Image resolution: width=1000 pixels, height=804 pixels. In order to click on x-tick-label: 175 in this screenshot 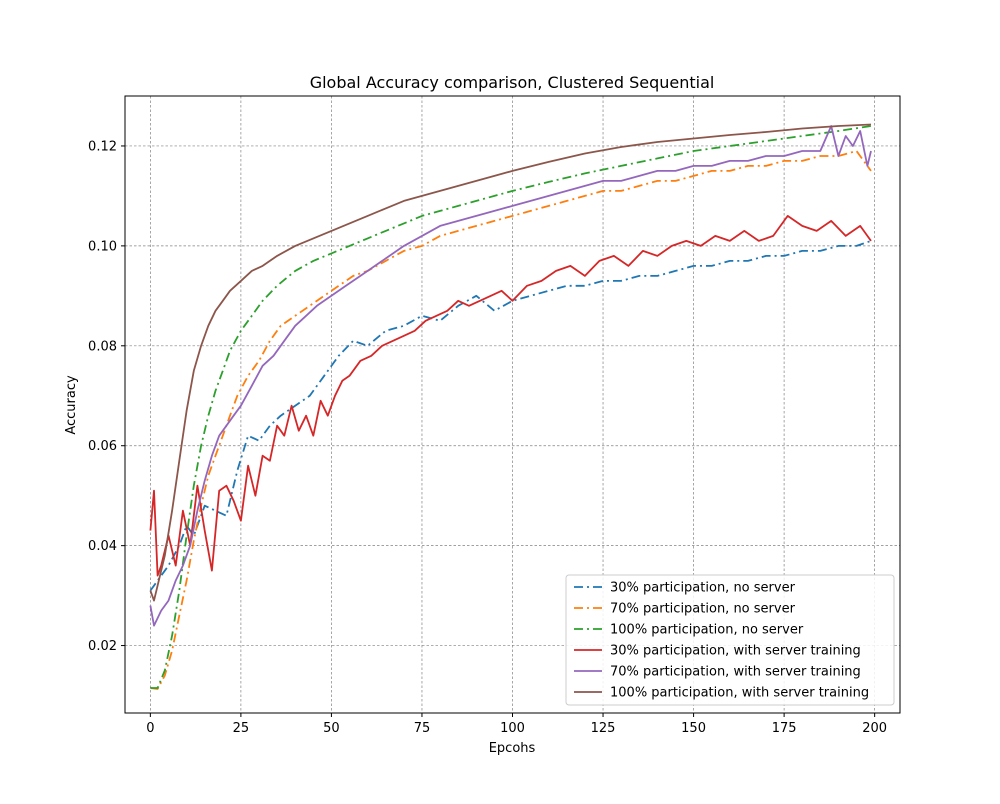, I will do `click(784, 728)`.